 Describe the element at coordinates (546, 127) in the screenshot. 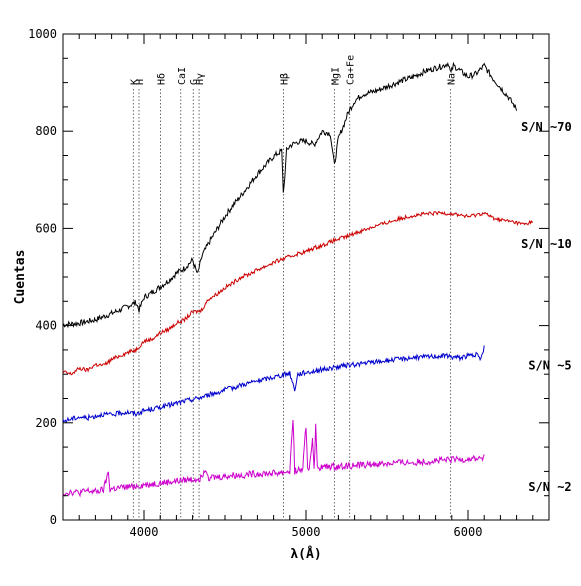

I see `series-label: S/N ~70` at that location.